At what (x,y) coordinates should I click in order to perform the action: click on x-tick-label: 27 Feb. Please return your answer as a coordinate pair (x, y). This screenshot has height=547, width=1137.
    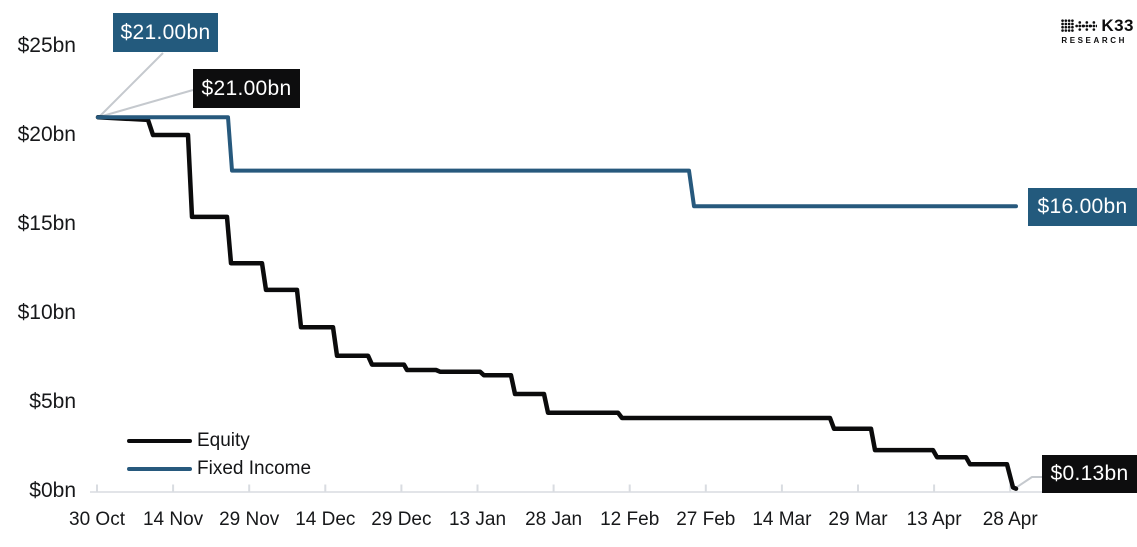
    Looking at the image, I should click on (706, 519).